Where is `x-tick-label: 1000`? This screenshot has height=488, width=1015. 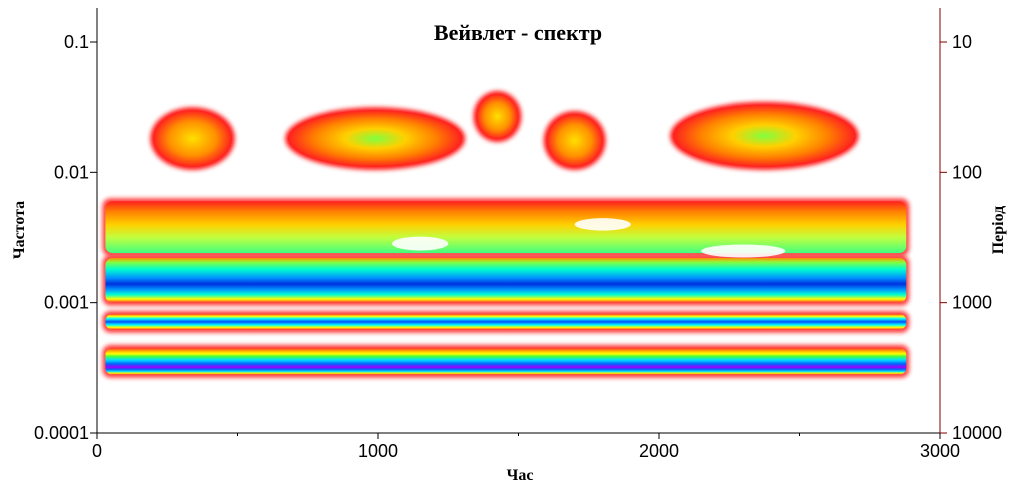
x-tick-label: 1000 is located at coordinates (378, 451).